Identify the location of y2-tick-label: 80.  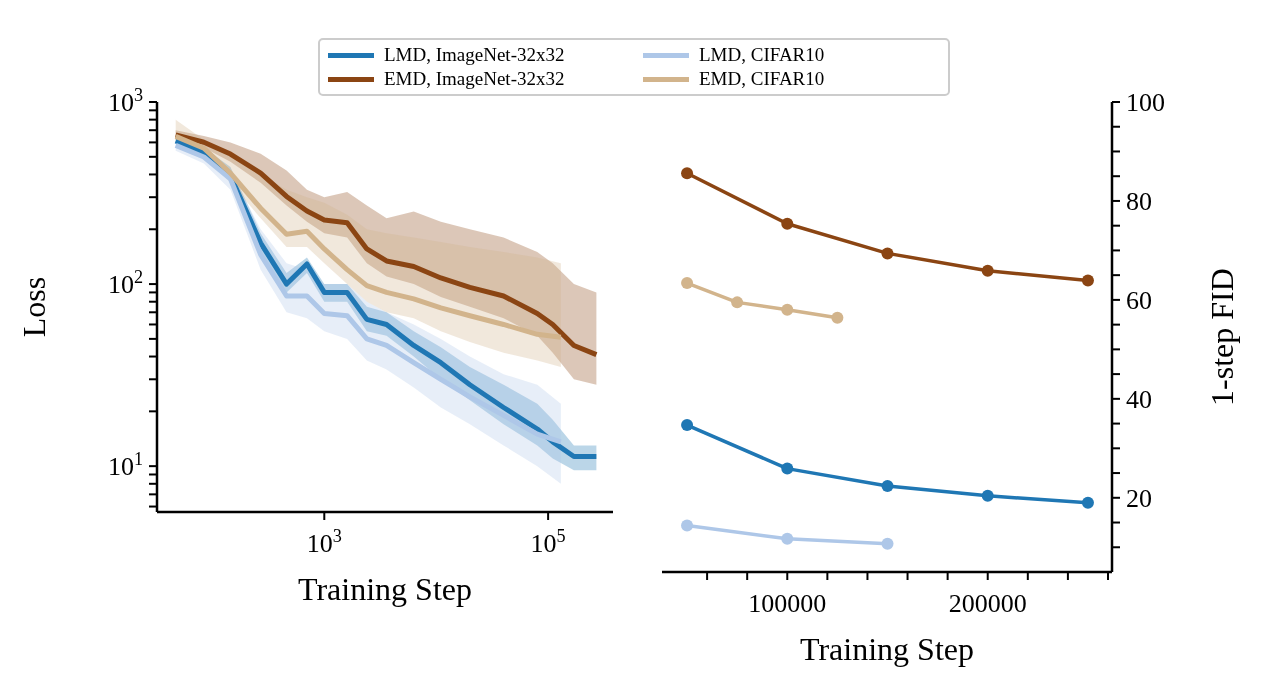
(1139, 201).